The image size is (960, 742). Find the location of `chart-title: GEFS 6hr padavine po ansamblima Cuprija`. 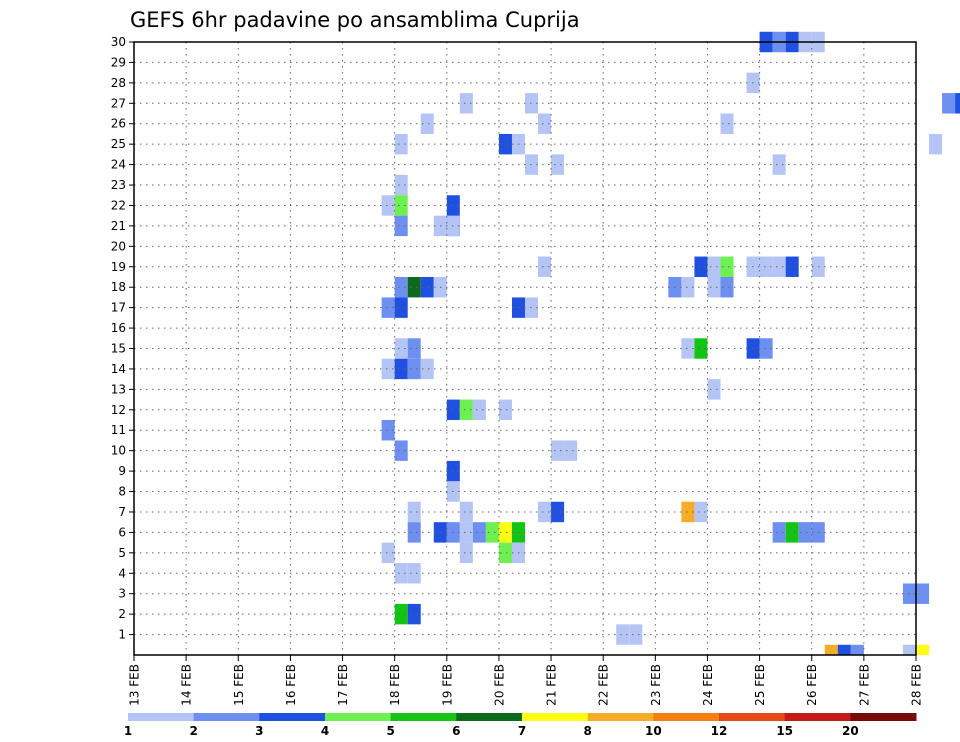

chart-title: GEFS 6hr padavine po ansamblima Cuprija is located at coordinates (355, 20).